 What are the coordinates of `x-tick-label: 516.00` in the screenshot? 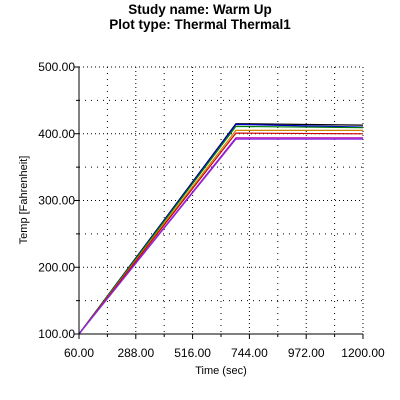 It's located at (192, 353).